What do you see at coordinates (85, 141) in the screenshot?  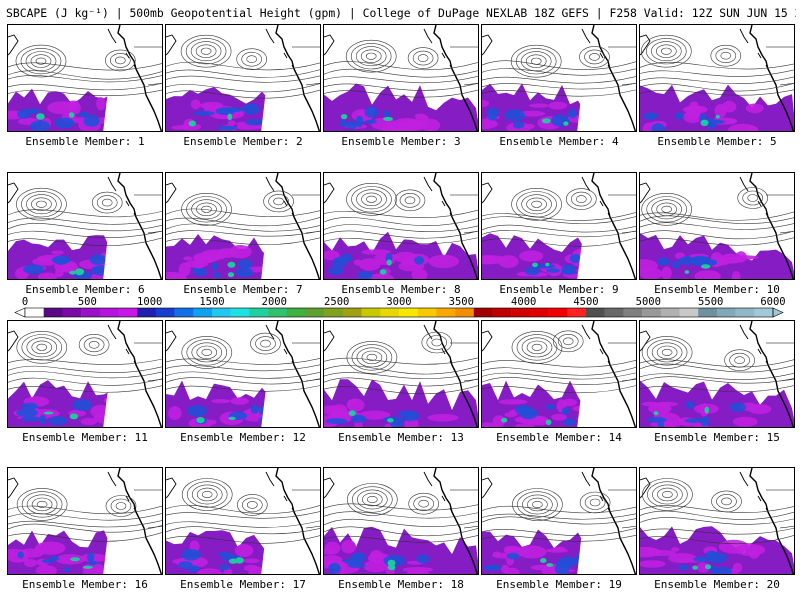 I see `ensemble-member-label: Ensemble Member: 1` at bounding box center [85, 141].